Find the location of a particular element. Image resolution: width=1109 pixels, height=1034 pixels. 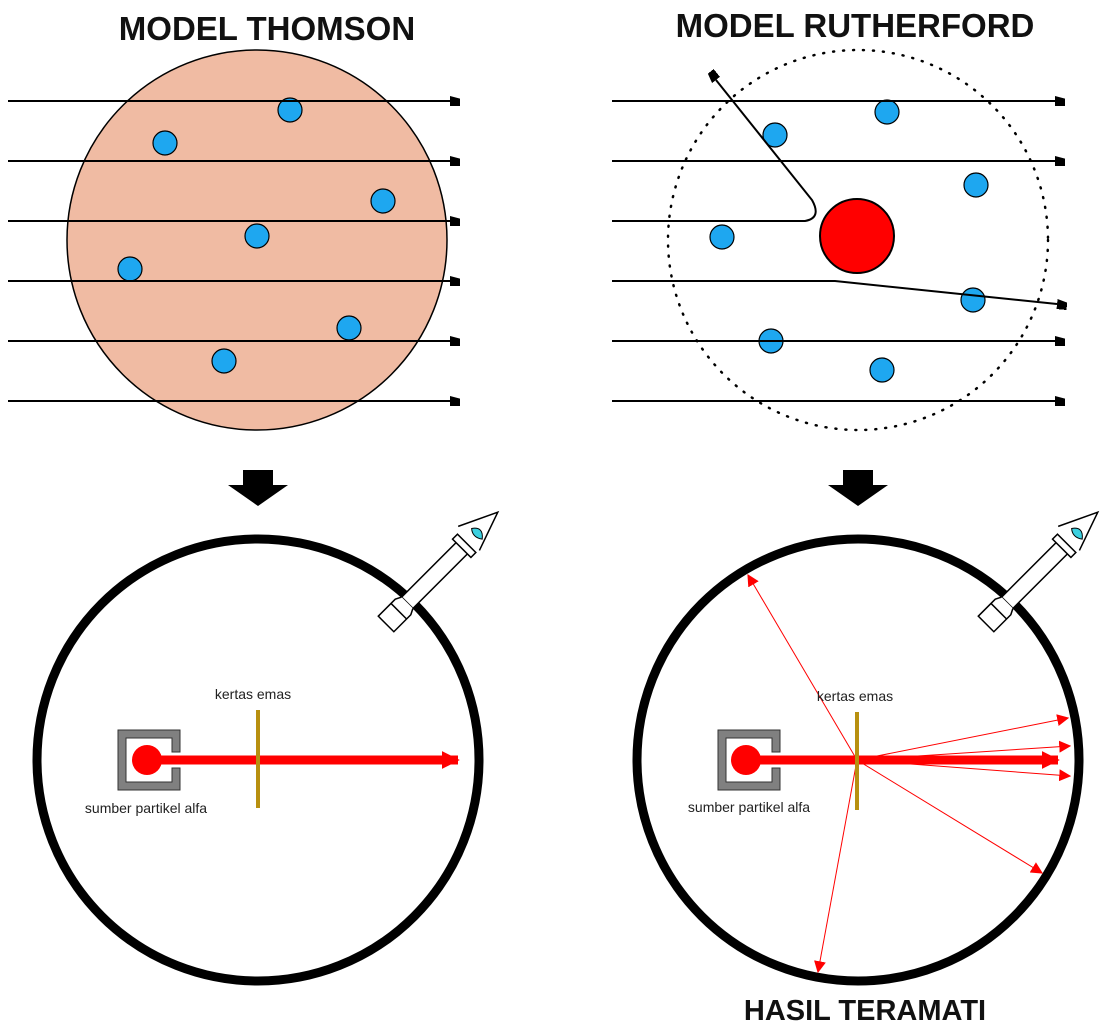

scattered-paths is located at coordinates (909, 773).